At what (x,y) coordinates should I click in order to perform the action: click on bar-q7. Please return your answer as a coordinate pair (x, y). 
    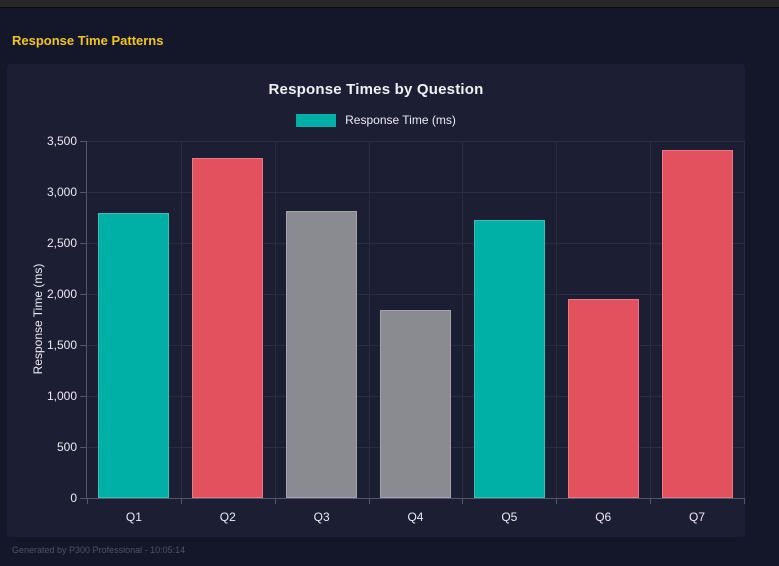
    Looking at the image, I should click on (697, 324).